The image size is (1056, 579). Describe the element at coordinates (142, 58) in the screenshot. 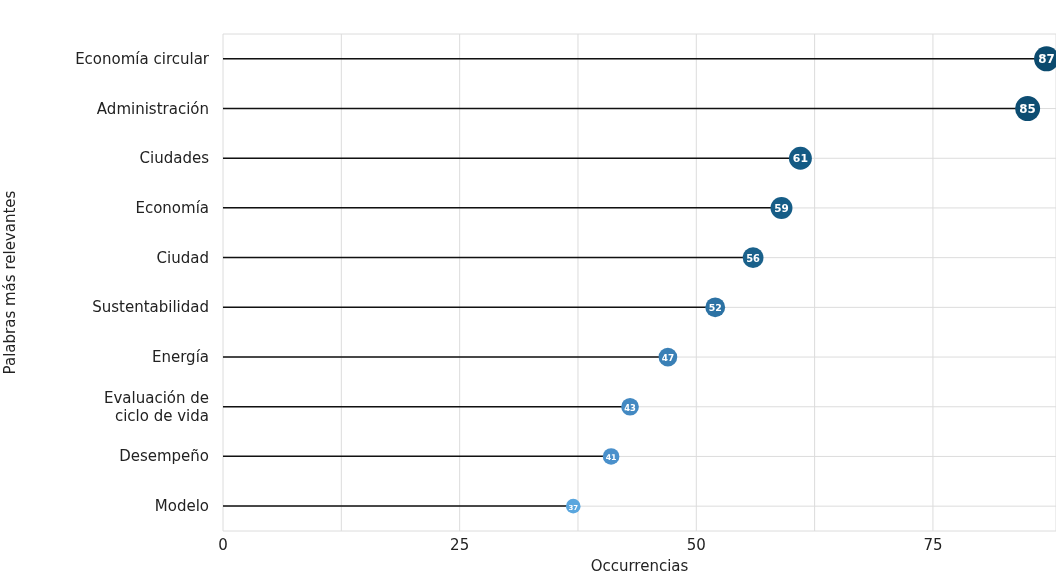

I see `y-tick-label: Economía circular` at that location.